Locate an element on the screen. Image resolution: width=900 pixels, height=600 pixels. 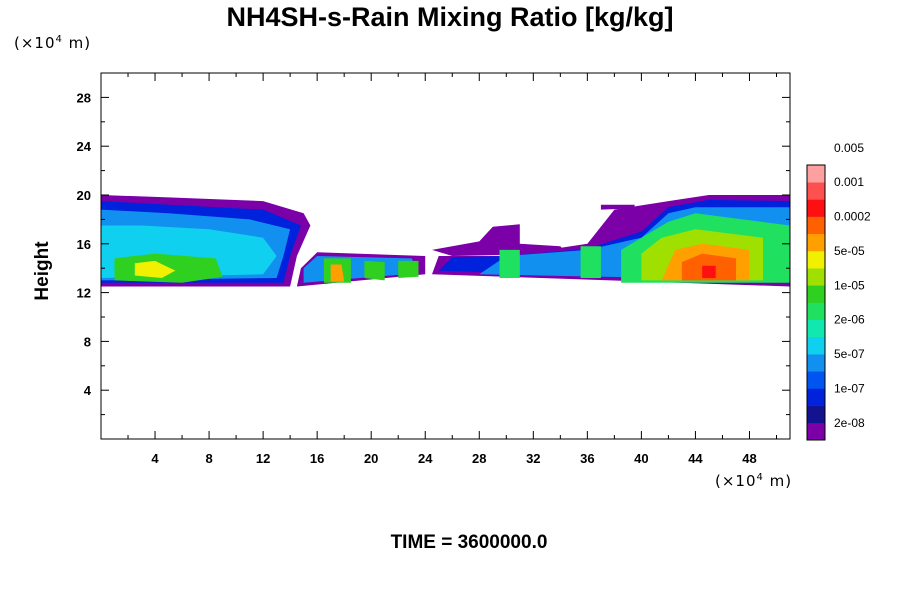
x-tick-label: 36 is located at coordinates (587, 458).